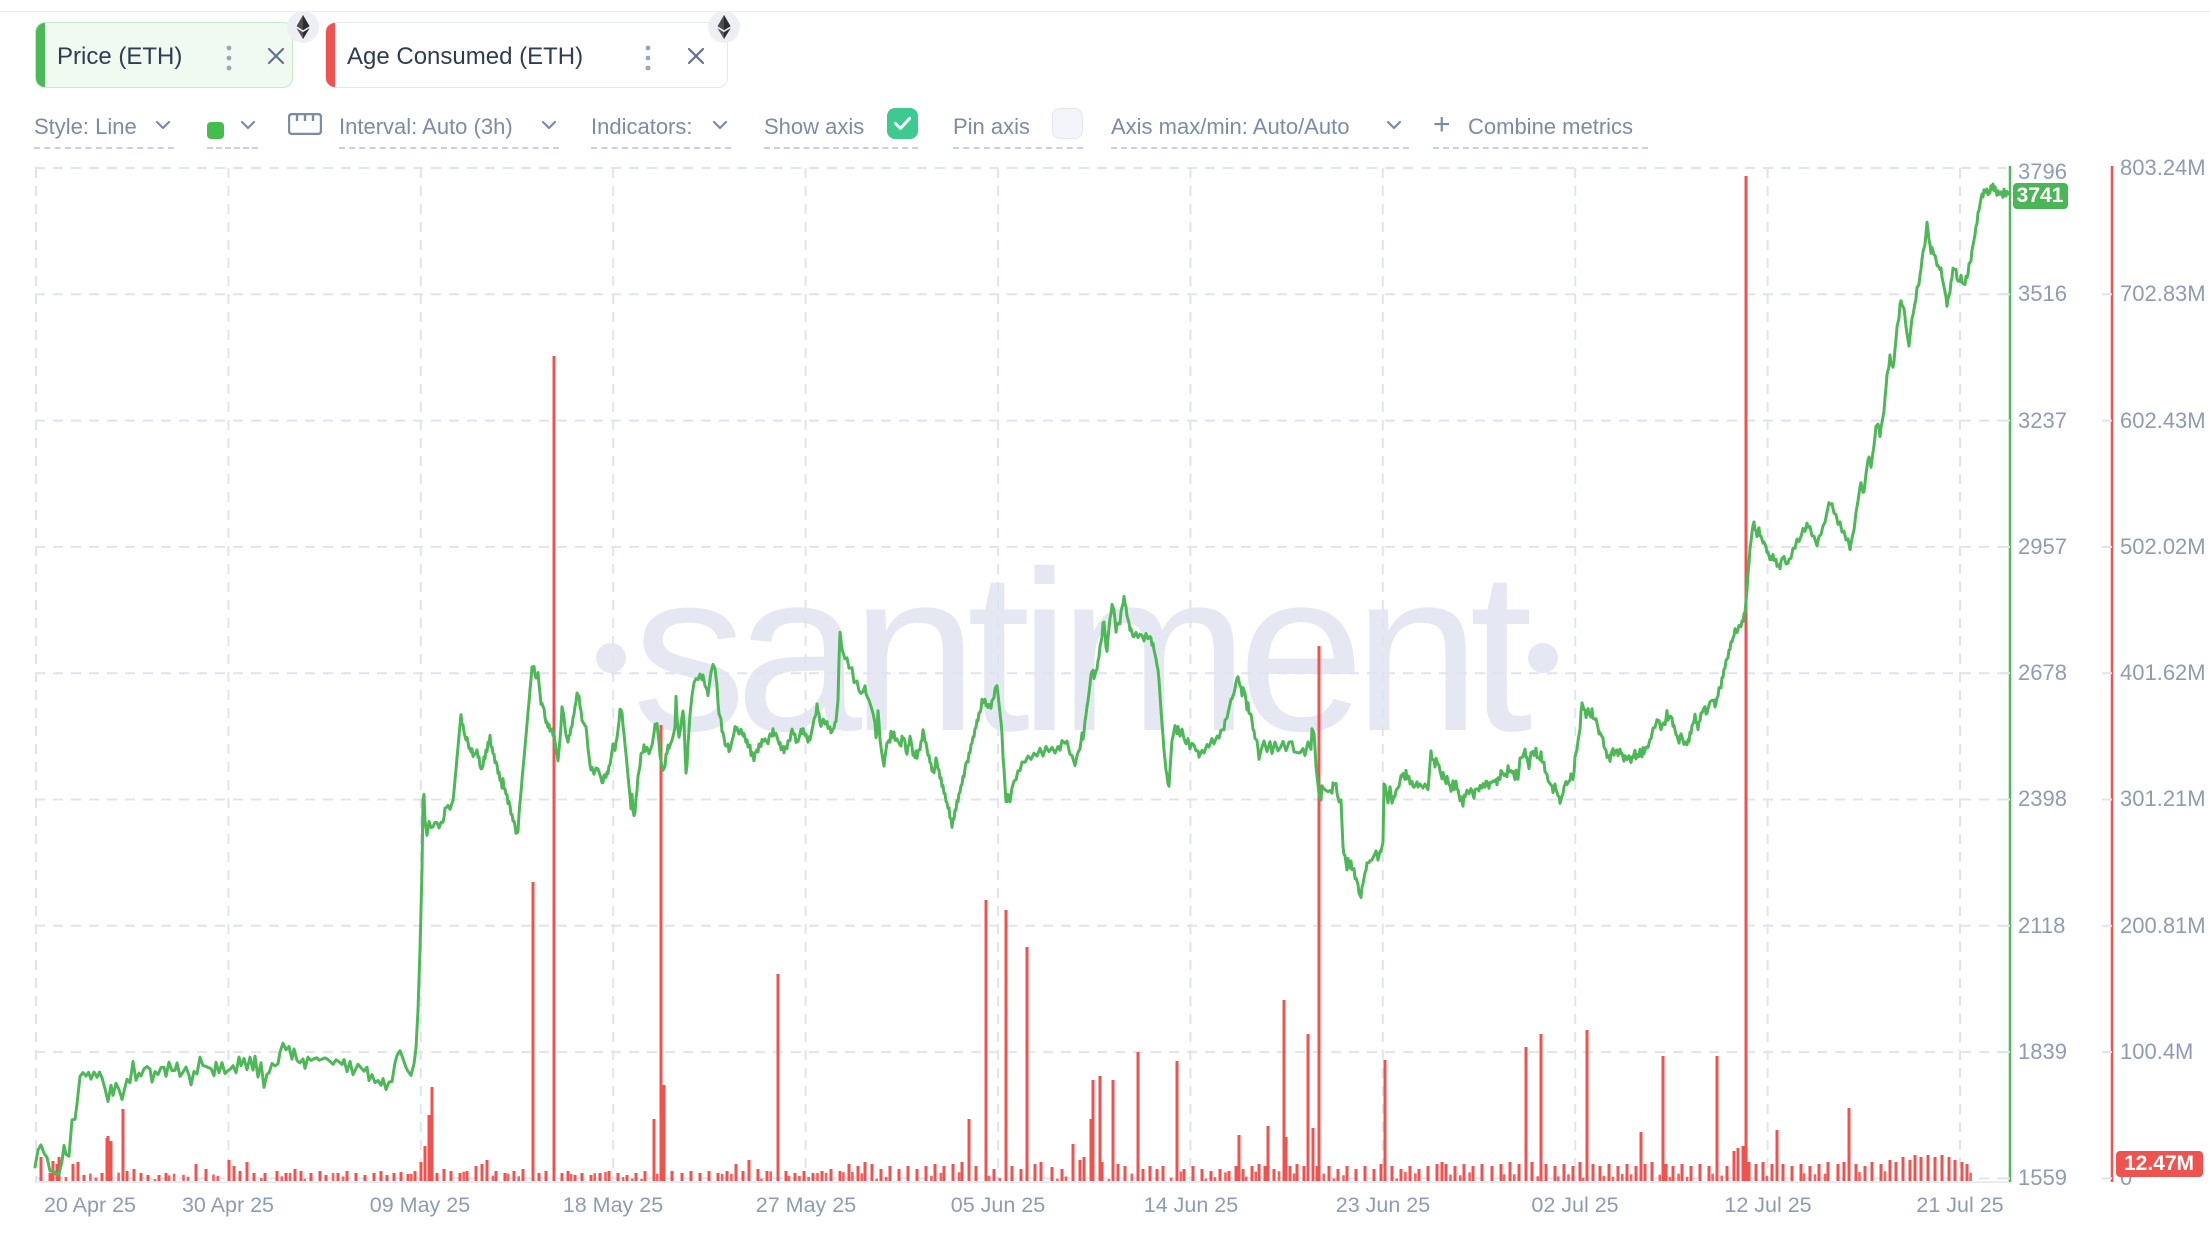  I want to click on svg-text: 30 Apr 25, so click(228, 1205).